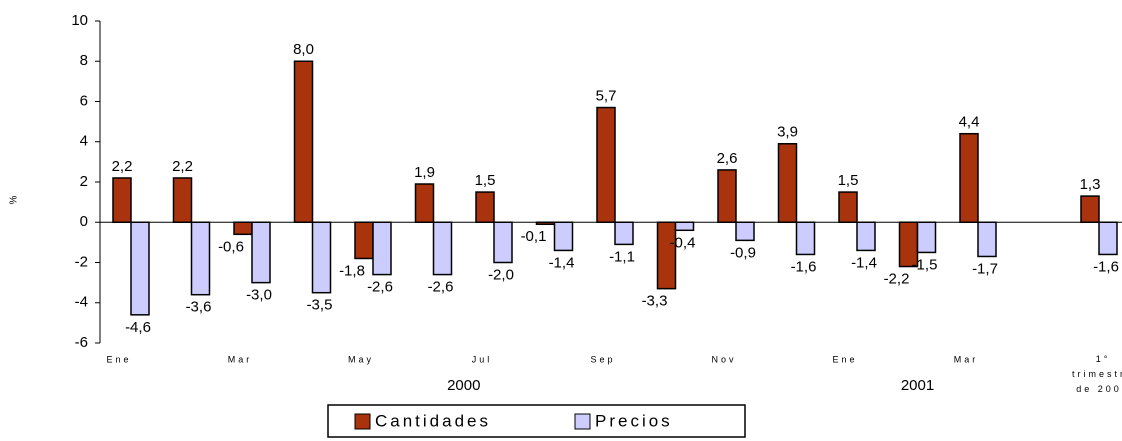 This screenshot has height=441, width=1122. What do you see at coordinates (81, 261) in the screenshot?
I see `y-tick-label: -2` at bounding box center [81, 261].